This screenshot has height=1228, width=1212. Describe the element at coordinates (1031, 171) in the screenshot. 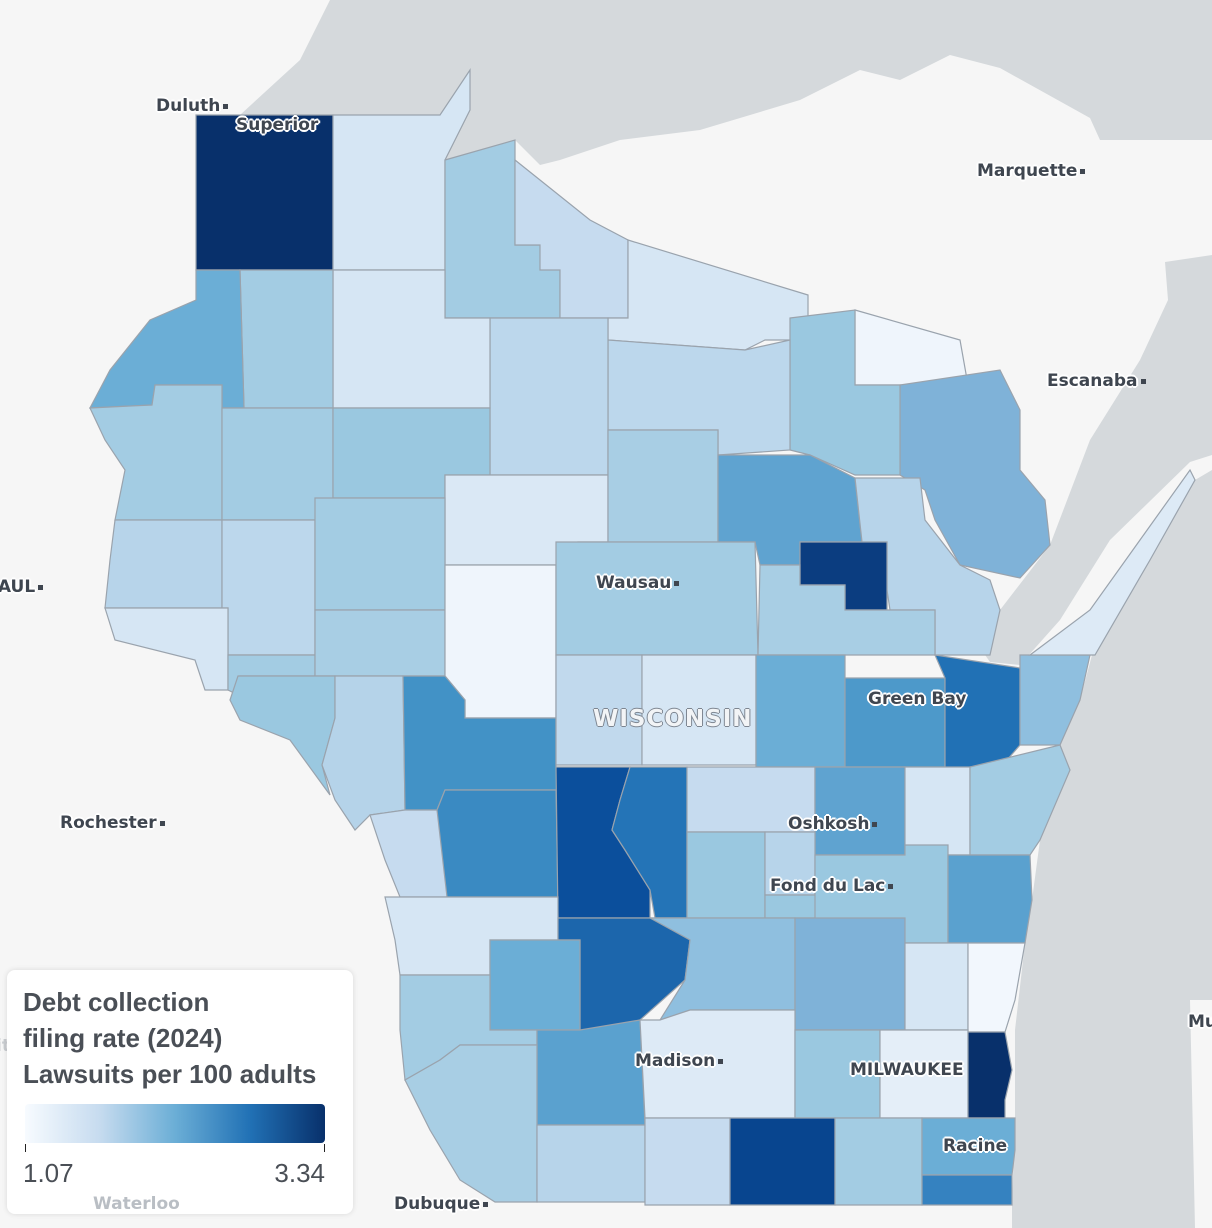

I see `city-label-marquette: Marquette` at that location.